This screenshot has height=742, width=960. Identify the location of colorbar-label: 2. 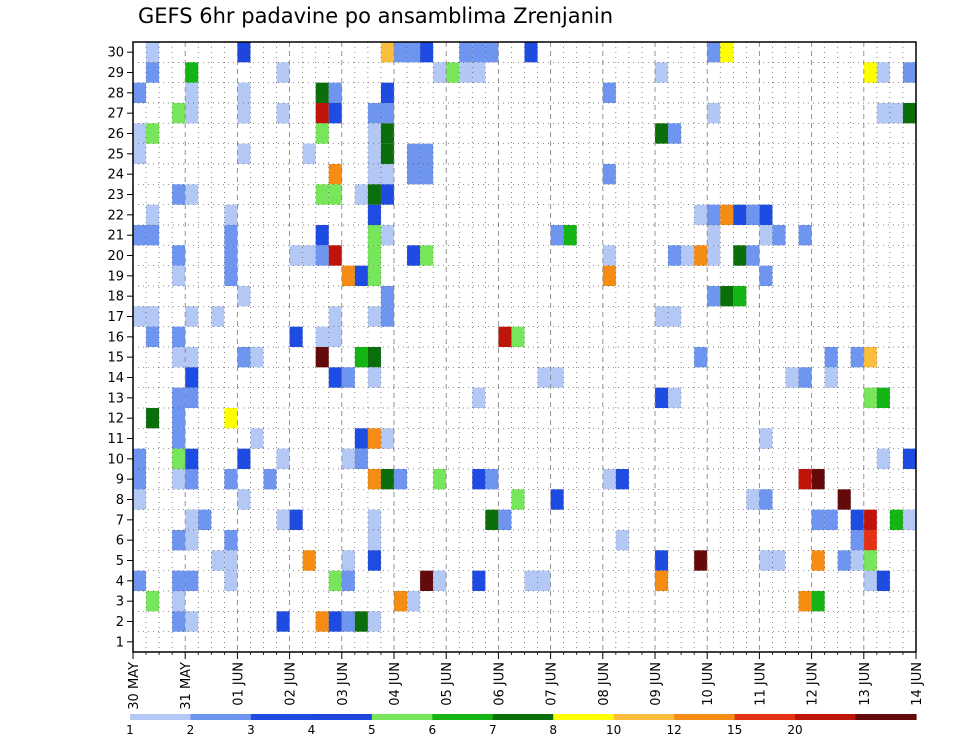
(191, 730).